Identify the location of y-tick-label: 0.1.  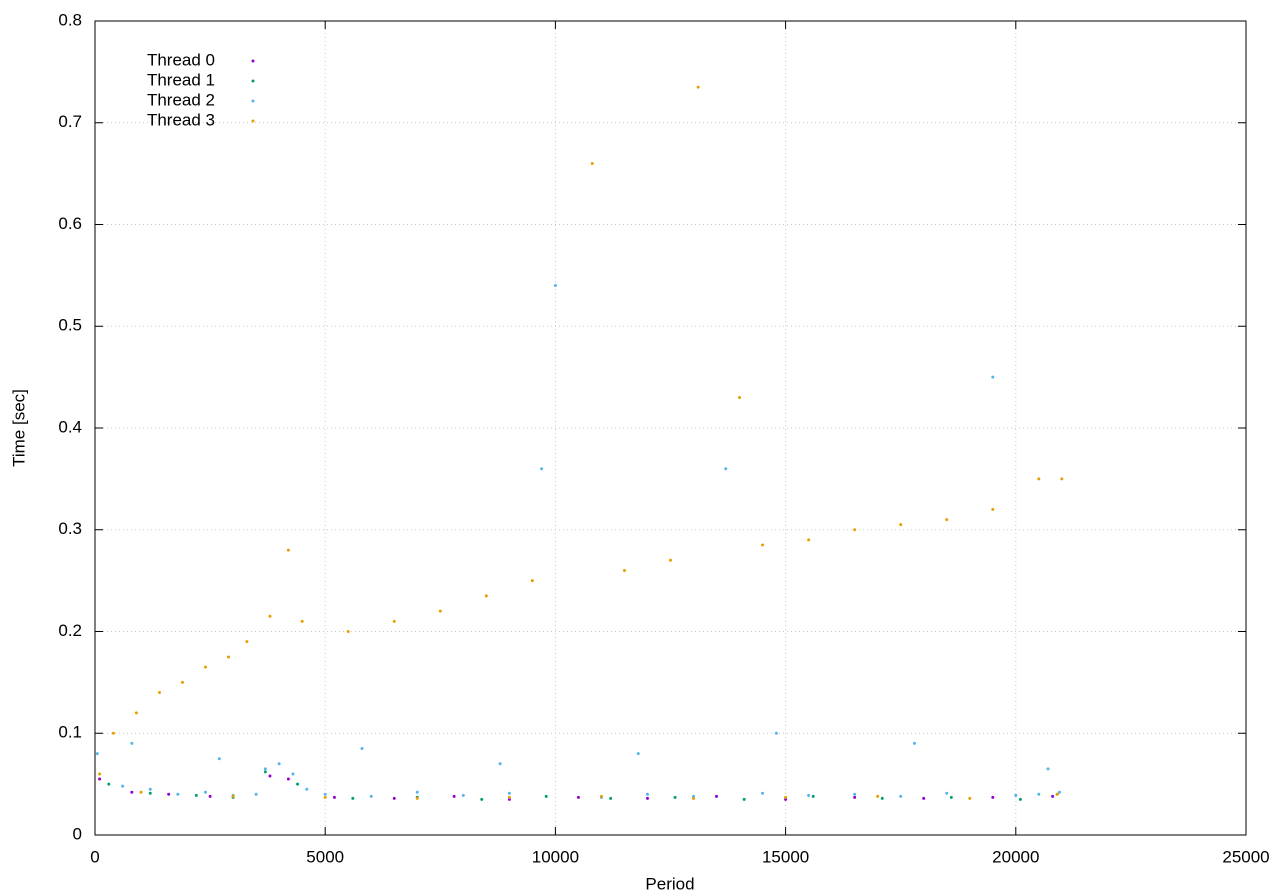
(70, 732).